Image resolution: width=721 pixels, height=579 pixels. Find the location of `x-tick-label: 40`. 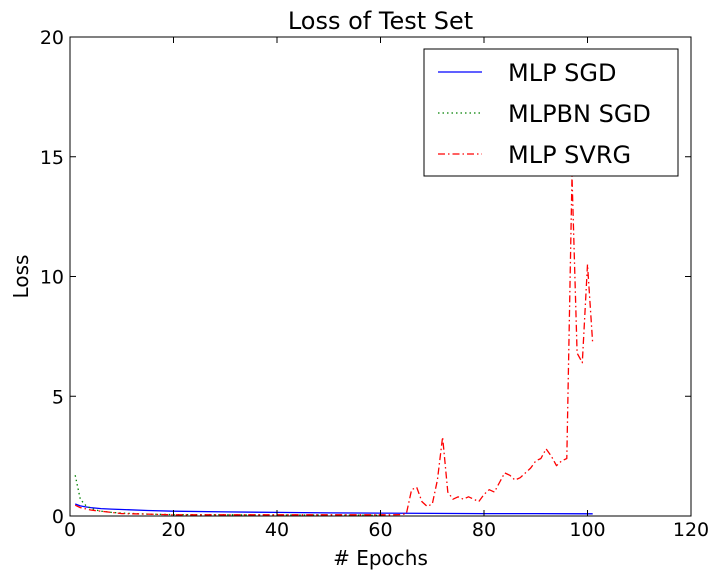

x-tick-label: 40 is located at coordinates (277, 530).